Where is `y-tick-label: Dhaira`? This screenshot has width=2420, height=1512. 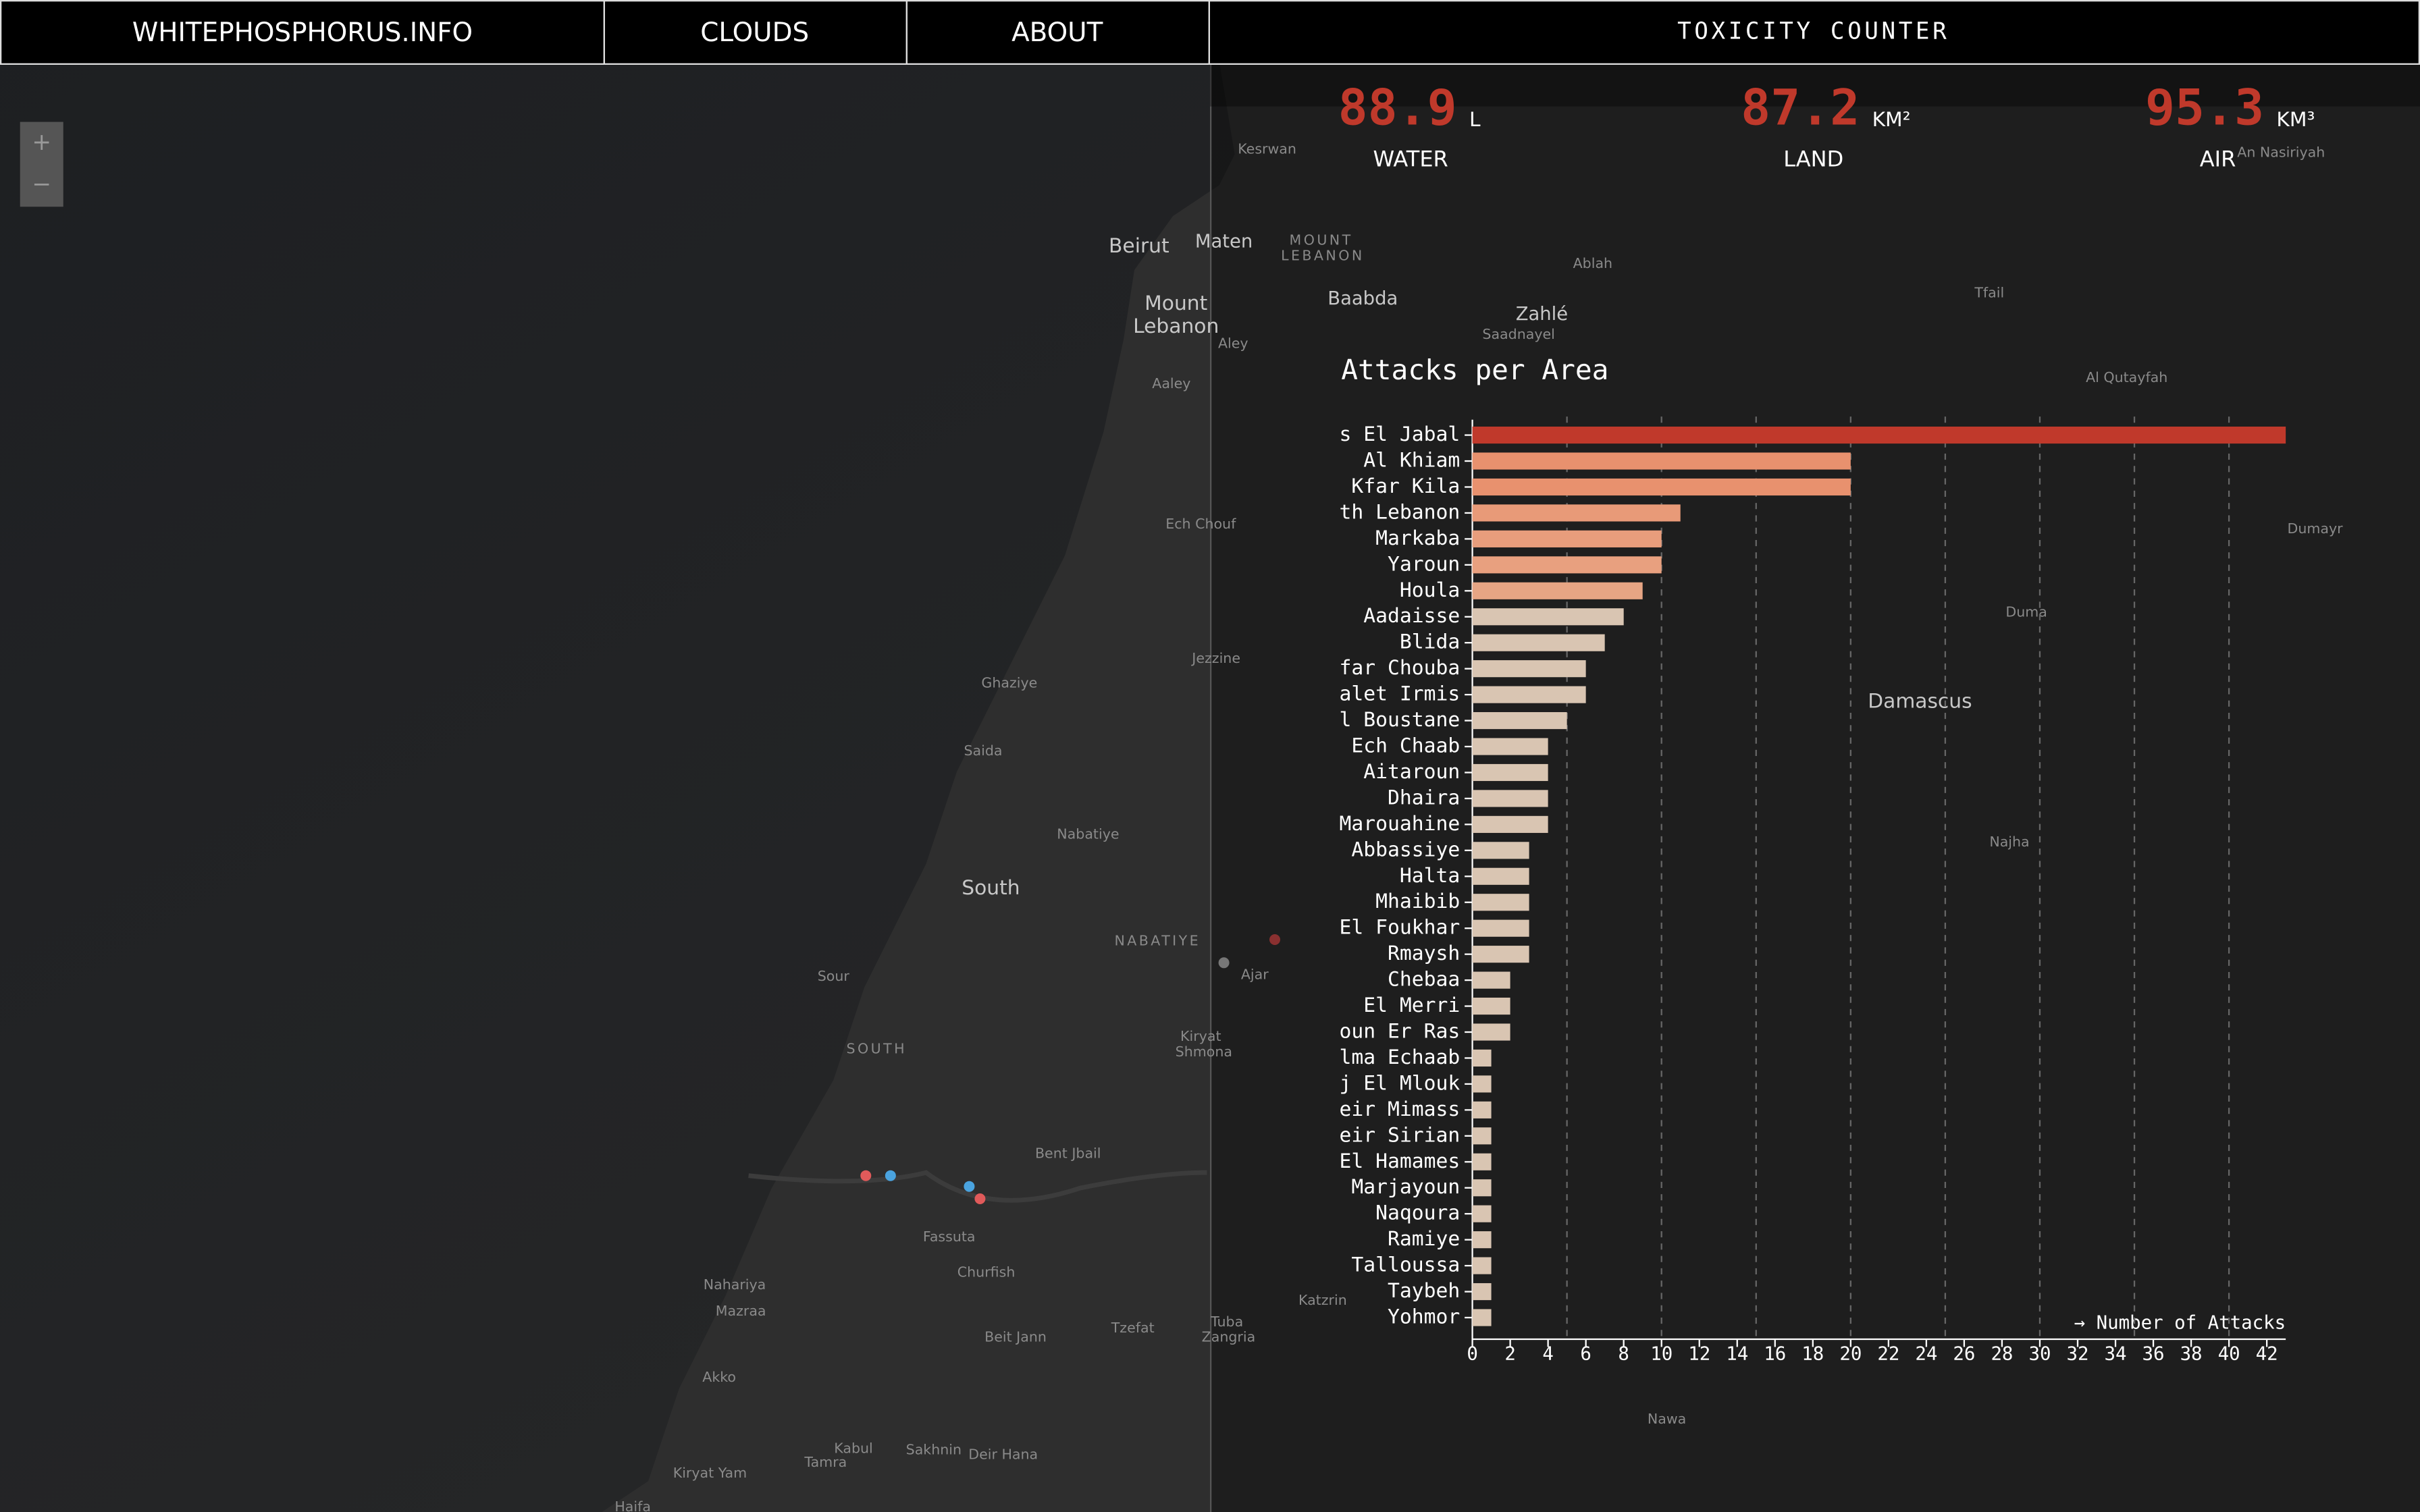
y-tick-label: Dhaira is located at coordinates (1424, 798).